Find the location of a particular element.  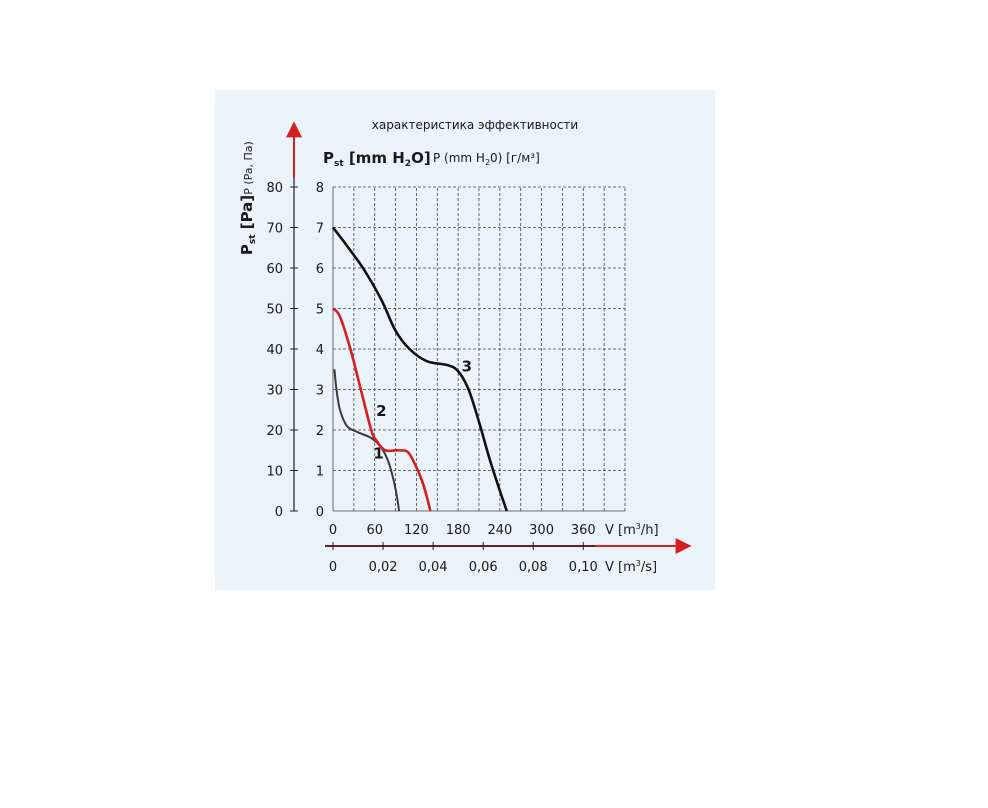

x-ticks-m3h: 0 60 120 180 240 300 360 is located at coordinates (462, 530).